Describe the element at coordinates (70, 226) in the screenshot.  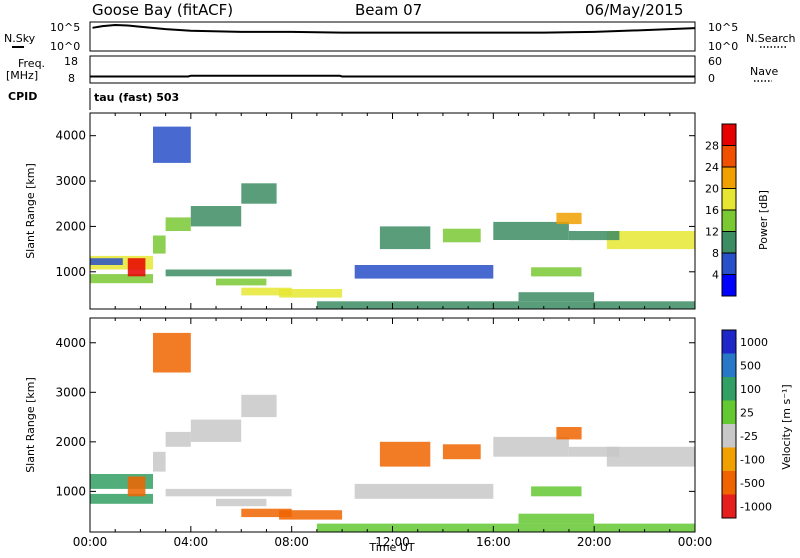
I see `power-ytick-label: 2000` at that location.